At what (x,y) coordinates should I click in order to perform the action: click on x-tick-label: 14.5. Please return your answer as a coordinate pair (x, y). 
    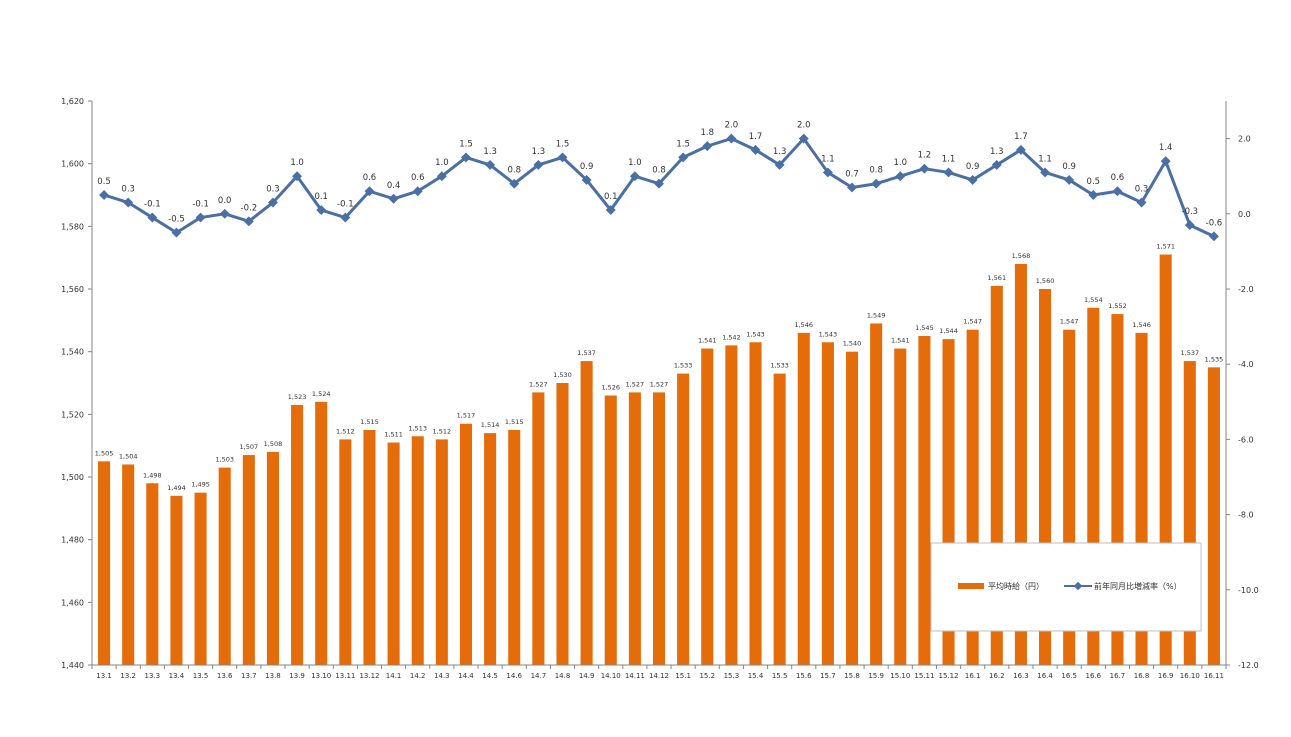
    Looking at the image, I should click on (490, 676).